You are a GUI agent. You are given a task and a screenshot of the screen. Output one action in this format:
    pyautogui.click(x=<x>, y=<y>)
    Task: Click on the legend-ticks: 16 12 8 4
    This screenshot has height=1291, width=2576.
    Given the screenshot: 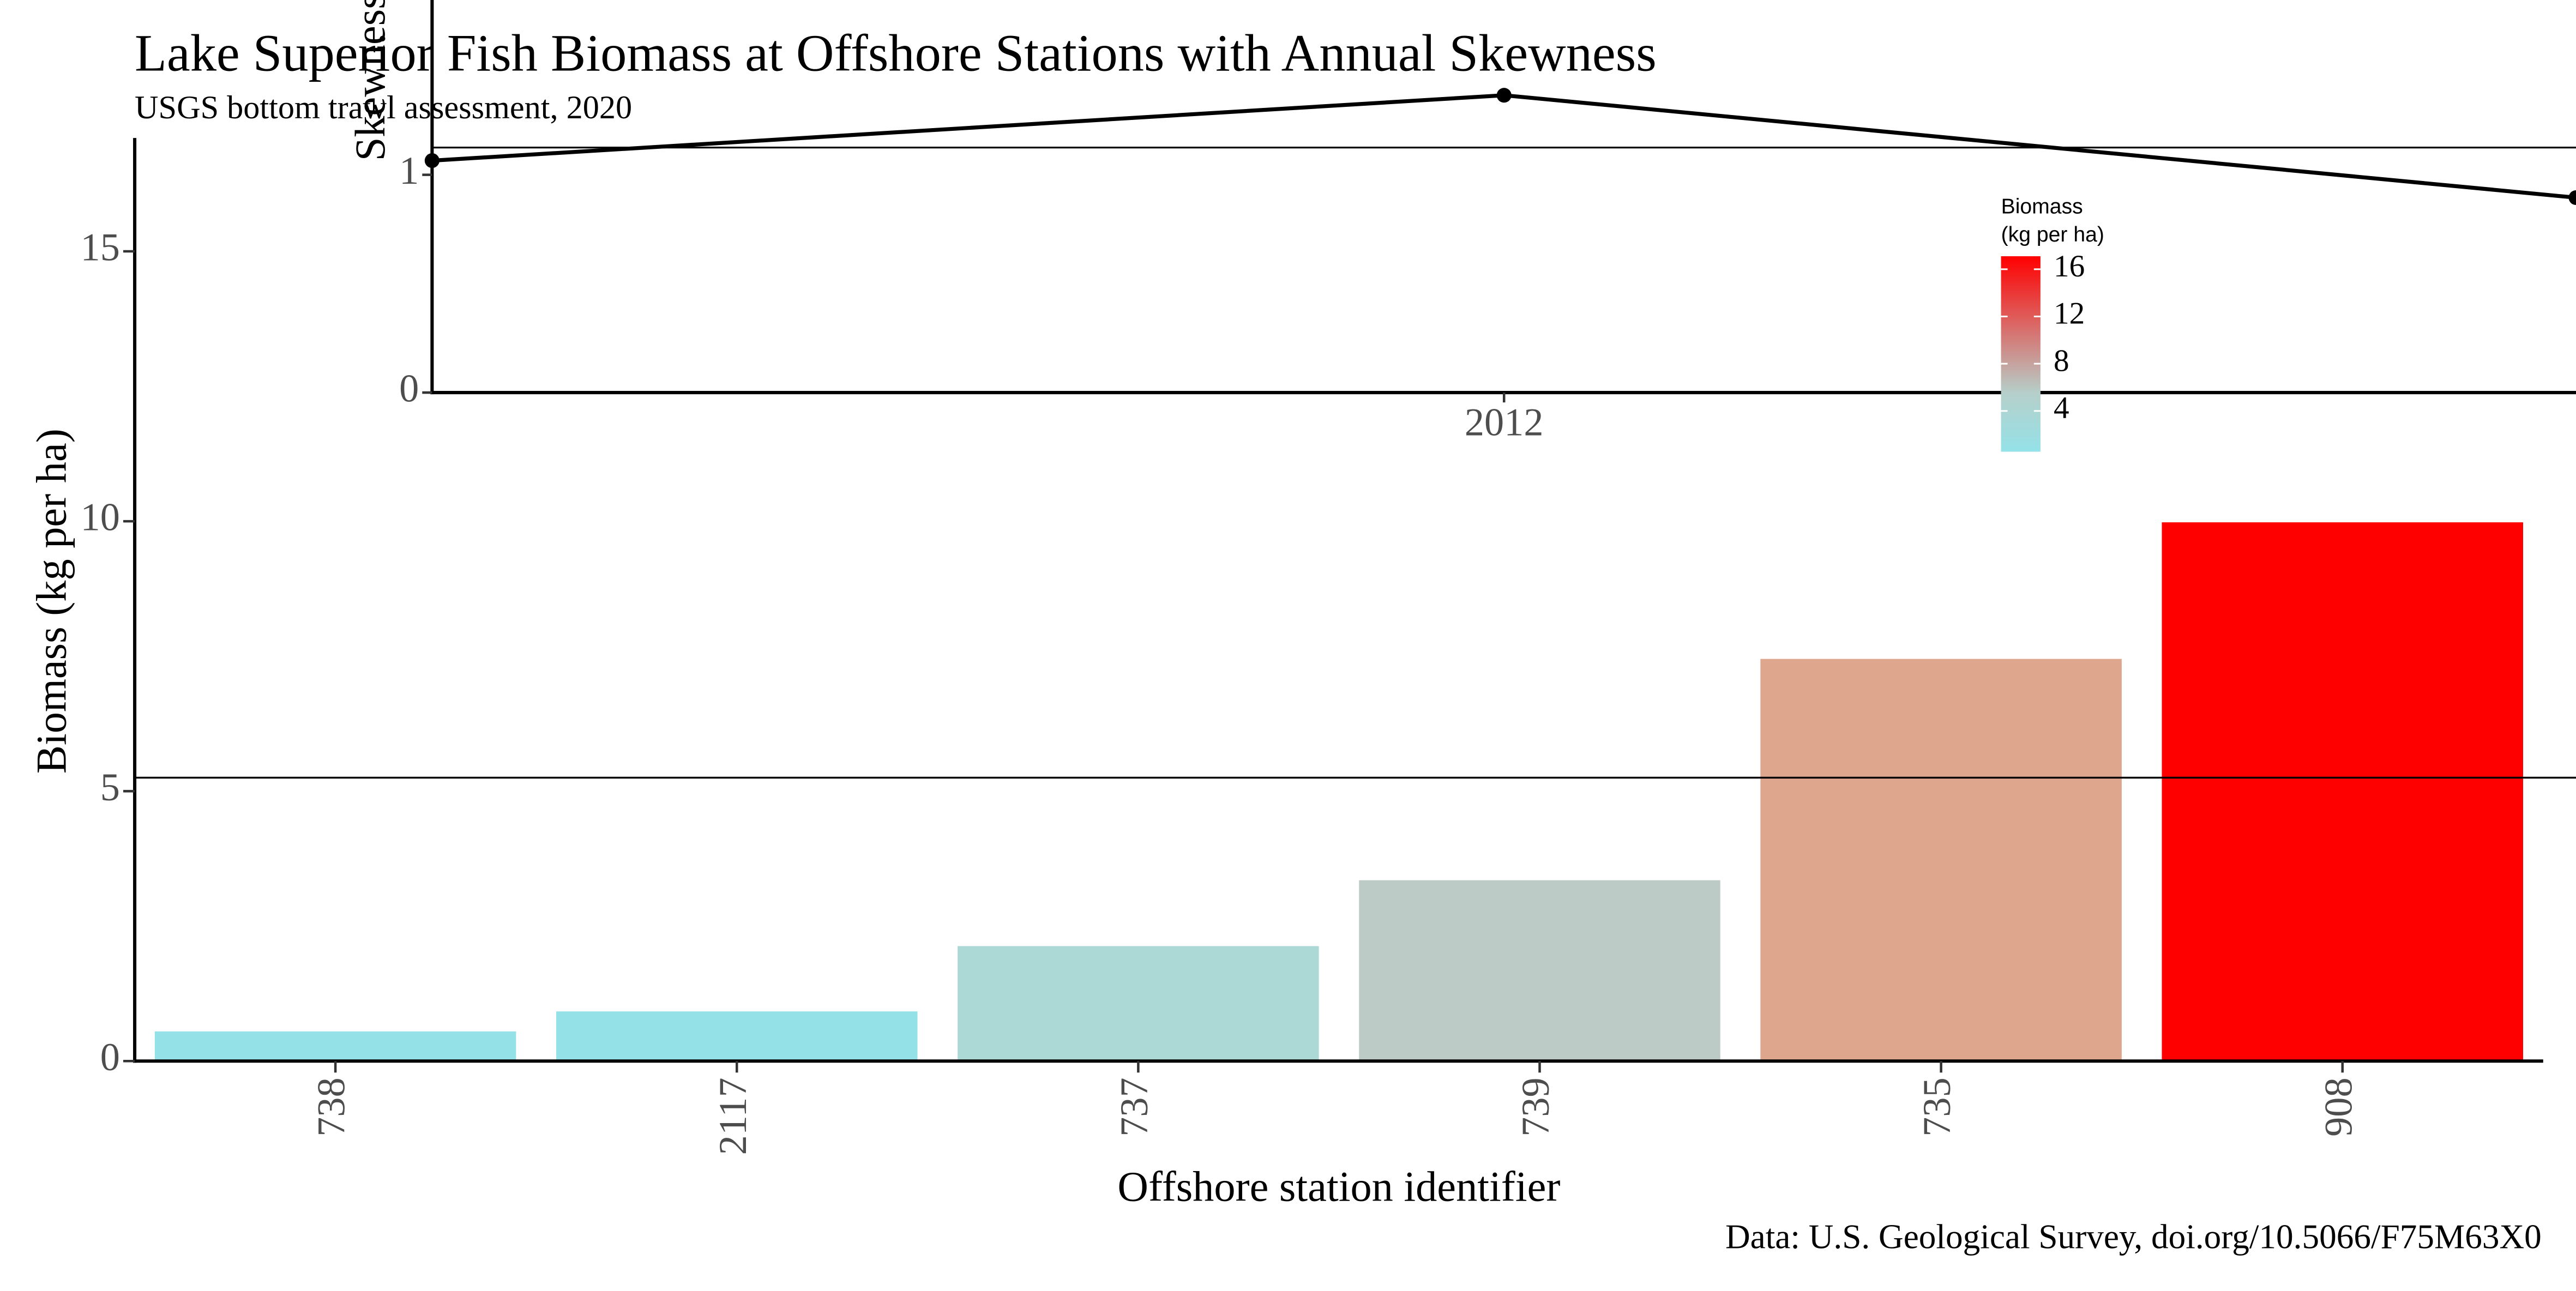 What is the action you would take?
    pyautogui.click(x=2043, y=337)
    